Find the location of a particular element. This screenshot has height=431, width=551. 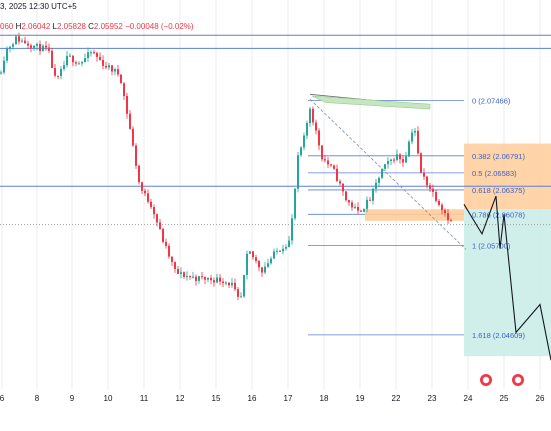

fib-level-label: 0.786 (2.06078) is located at coordinates (498, 214).